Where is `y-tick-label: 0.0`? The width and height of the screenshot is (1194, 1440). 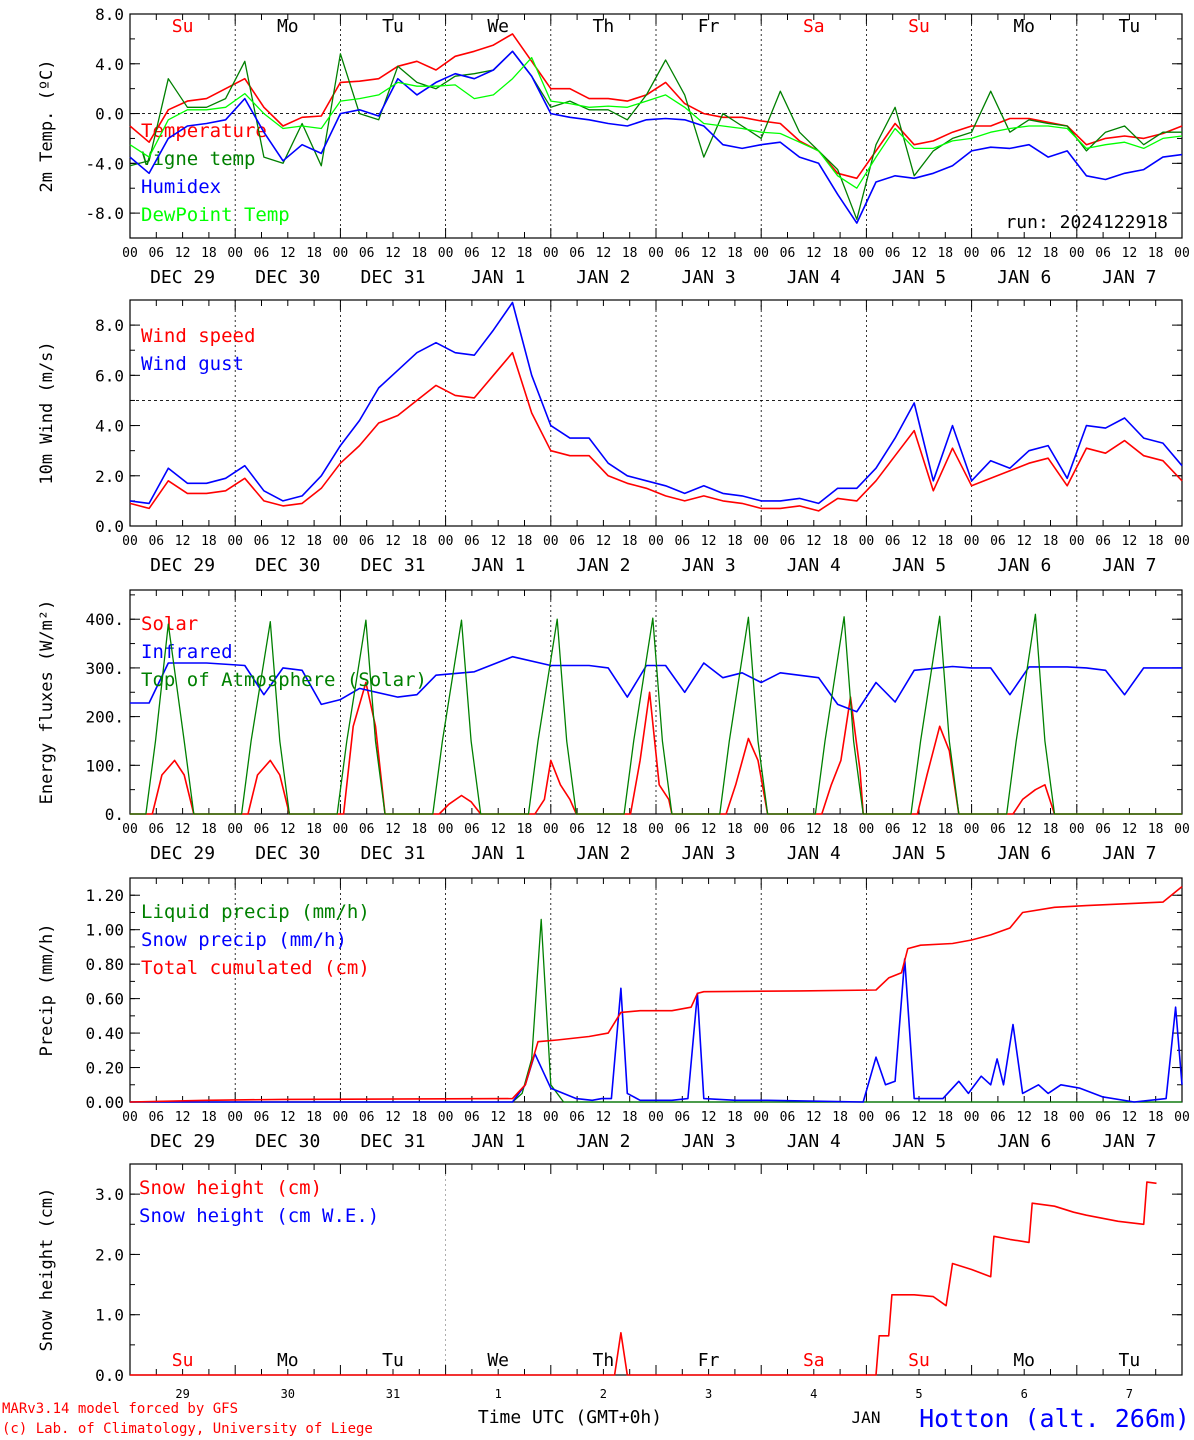
y-tick-label: 0.0 is located at coordinates (109, 1375).